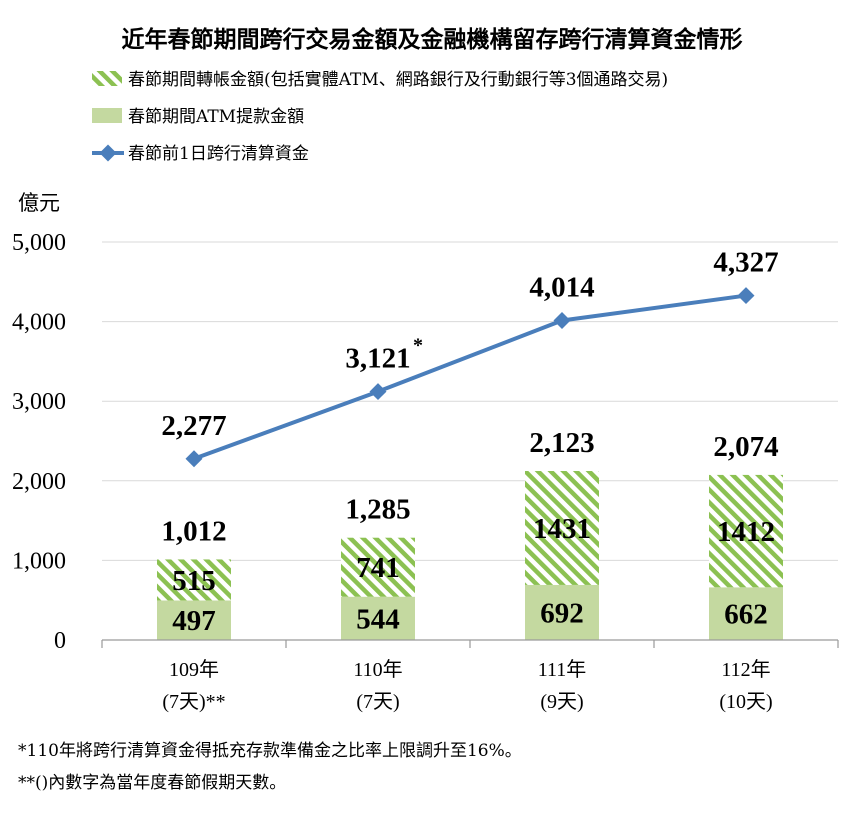 The height and width of the screenshot is (815, 865). What do you see at coordinates (377, 669) in the screenshot?
I see `x-category-year: 110年` at bounding box center [377, 669].